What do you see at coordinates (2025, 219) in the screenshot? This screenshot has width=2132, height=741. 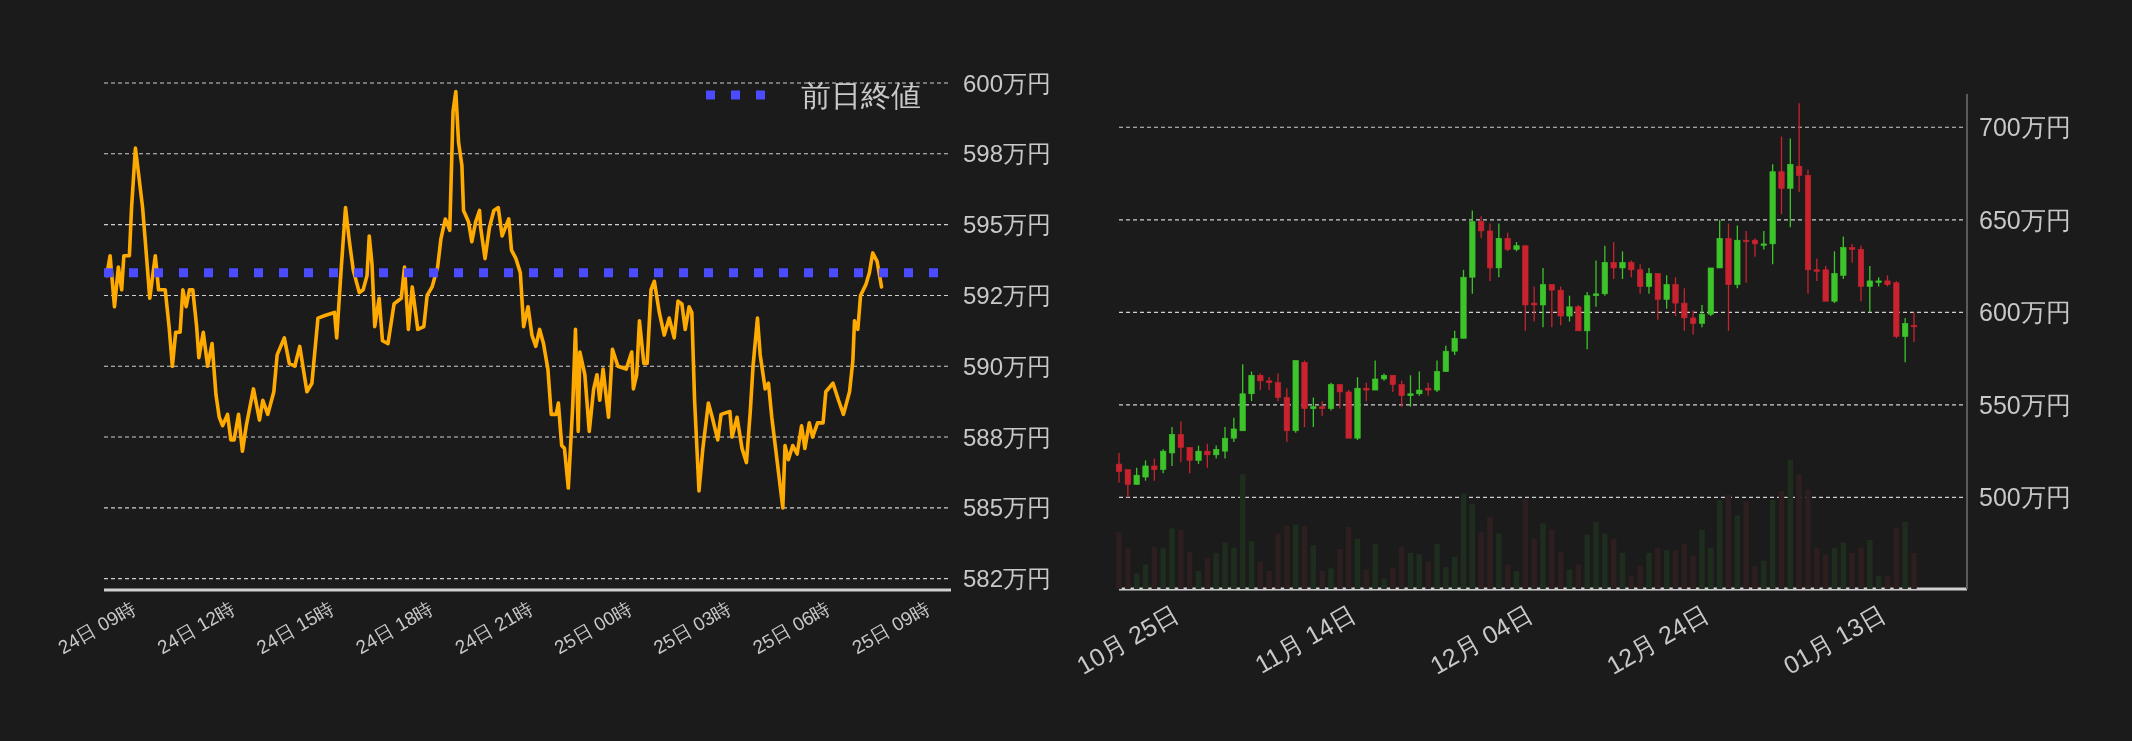 I see `y-tick-label: 650万円` at bounding box center [2025, 219].